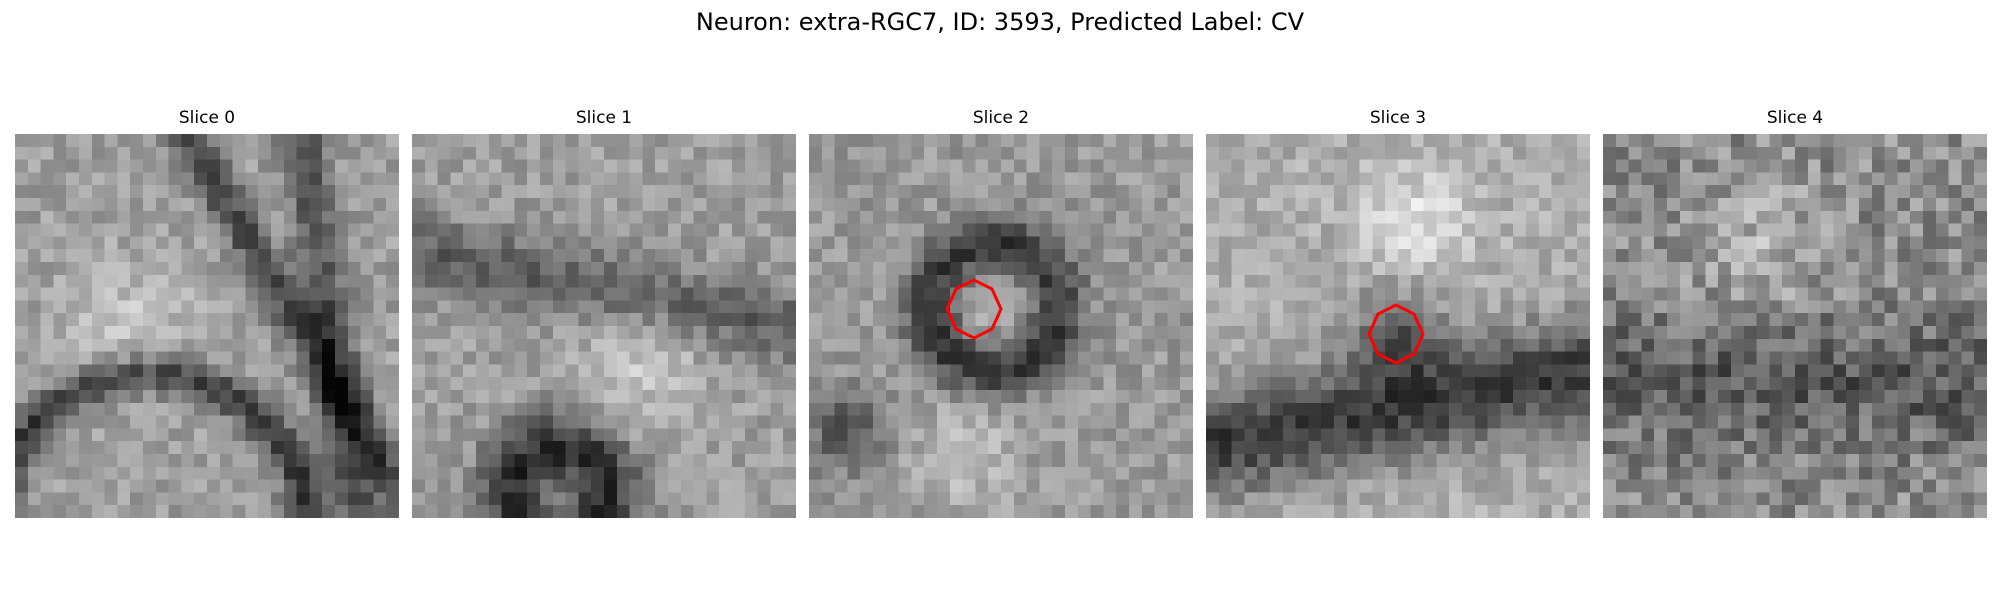  Describe the element at coordinates (1398, 118) in the screenshot. I see `slice-title-3: Slice 3` at that location.